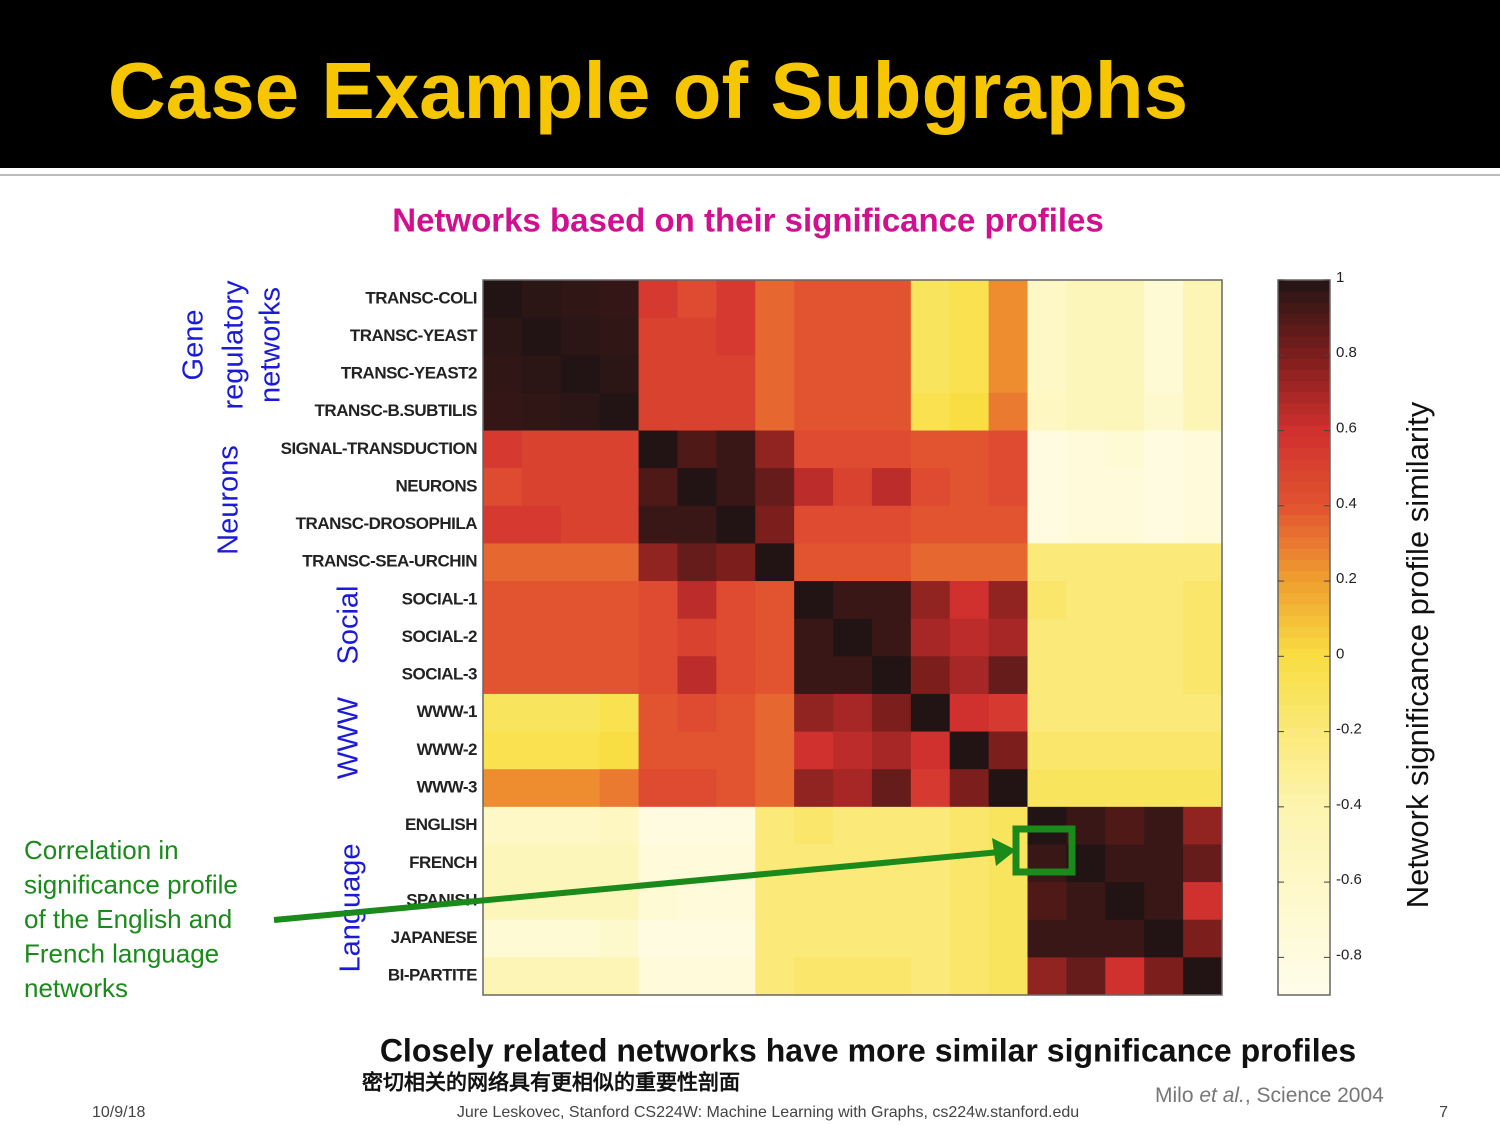 This screenshot has width=1500, height=1125. Describe the element at coordinates (229, 500) in the screenshot. I see `group-label: Neurons` at that location.